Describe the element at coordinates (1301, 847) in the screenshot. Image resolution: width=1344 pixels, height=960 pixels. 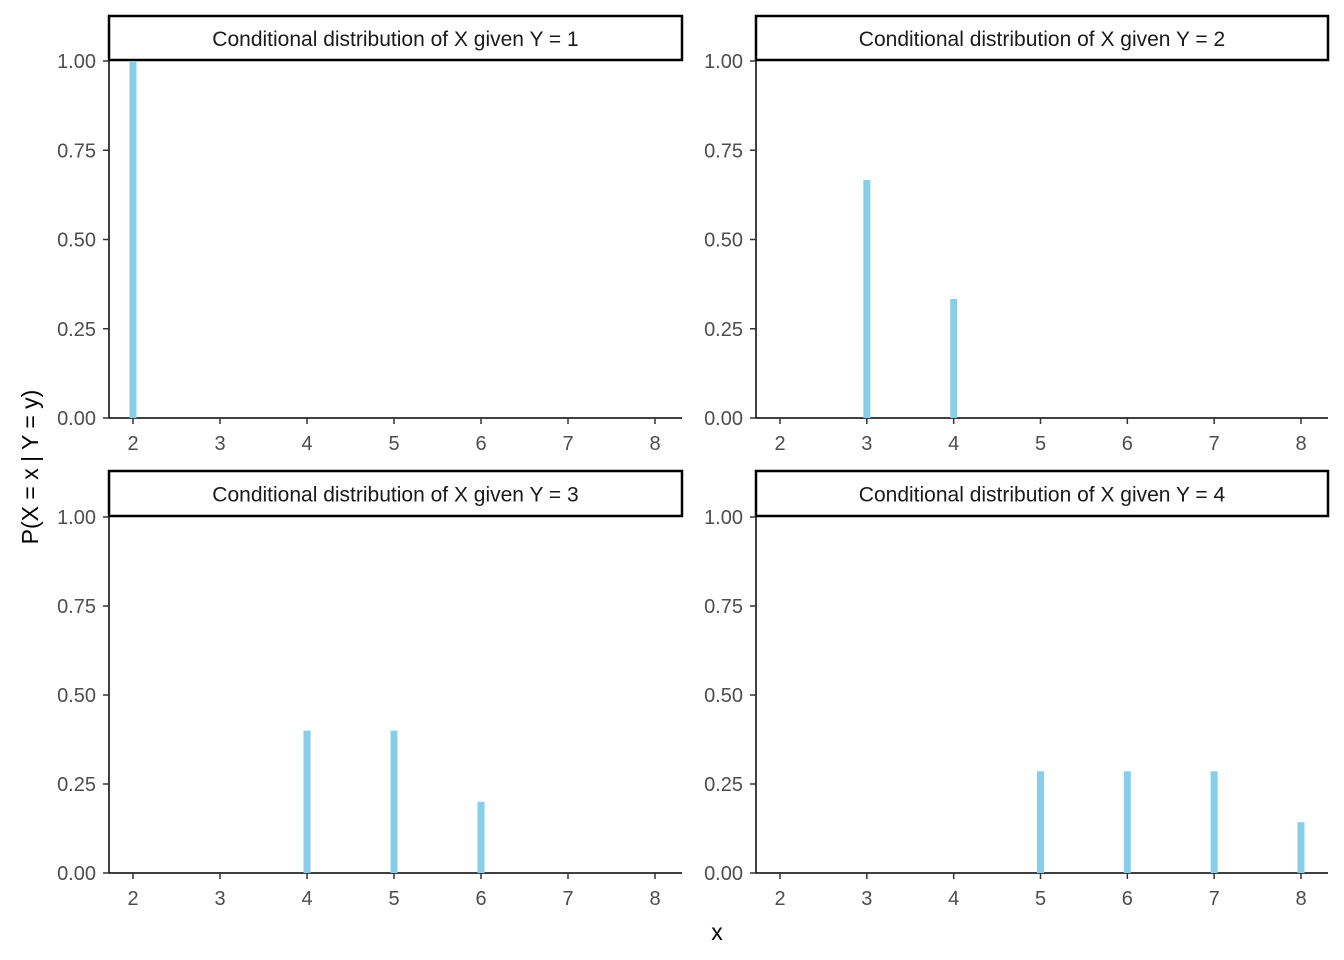
I see `bar-x8` at that location.